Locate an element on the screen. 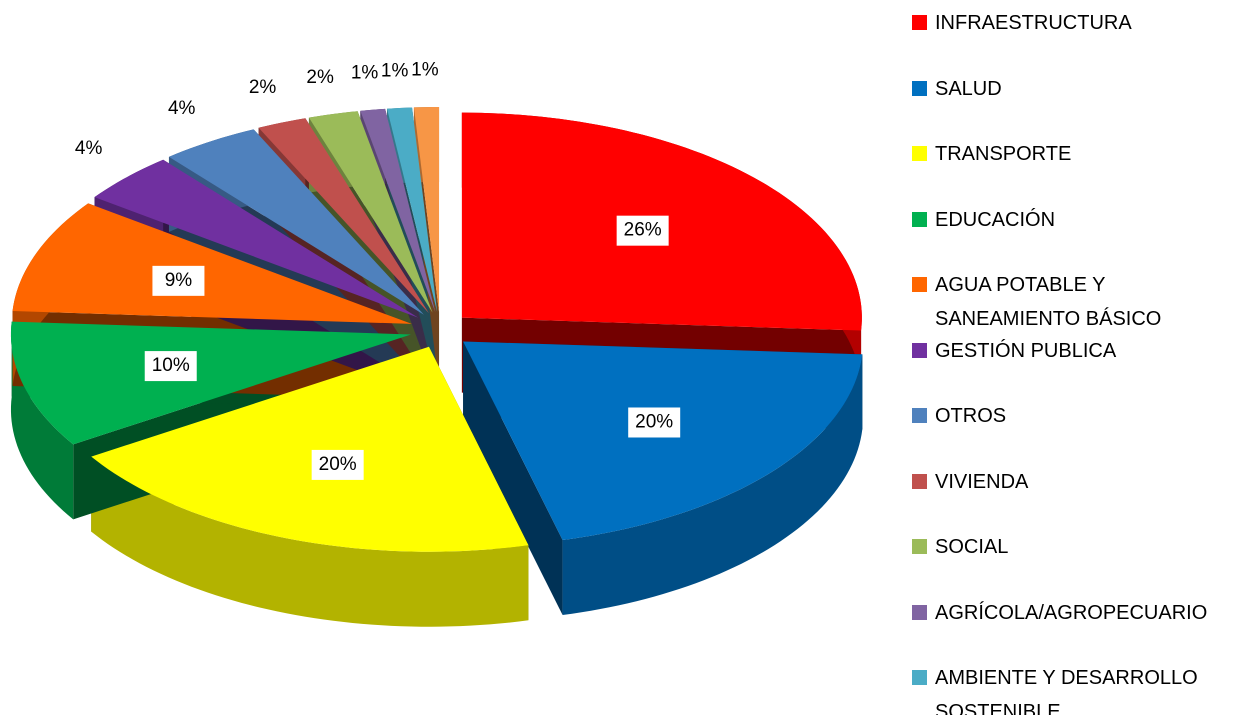 This screenshot has width=1251, height=715. data-label: 9% is located at coordinates (179, 280).